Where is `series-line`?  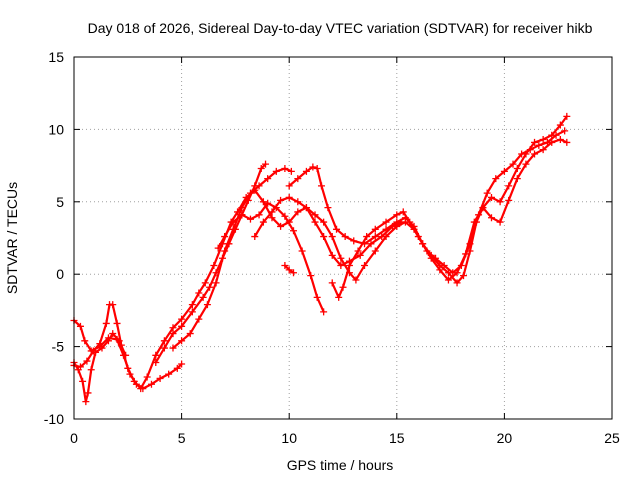 series-line is located at coordinates (271, 257).